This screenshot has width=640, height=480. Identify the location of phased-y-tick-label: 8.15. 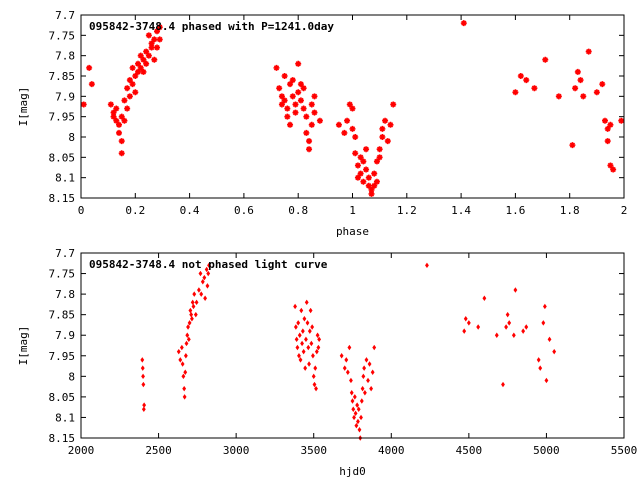
(62, 198).